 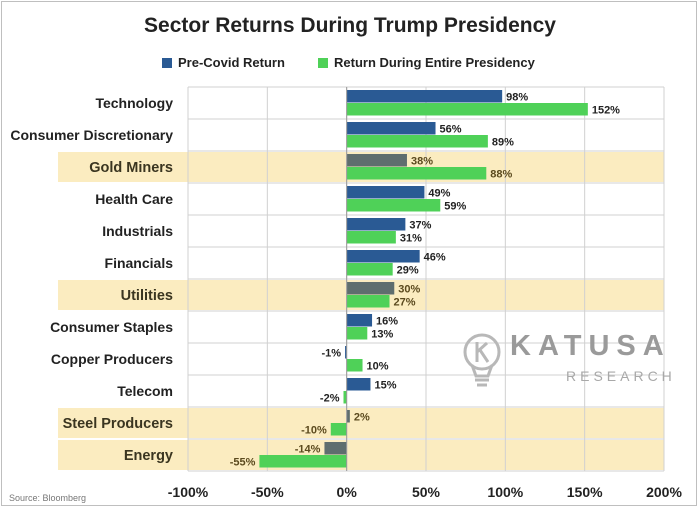 What do you see at coordinates (137, 231) in the screenshot?
I see `category-label: Industrials` at bounding box center [137, 231].